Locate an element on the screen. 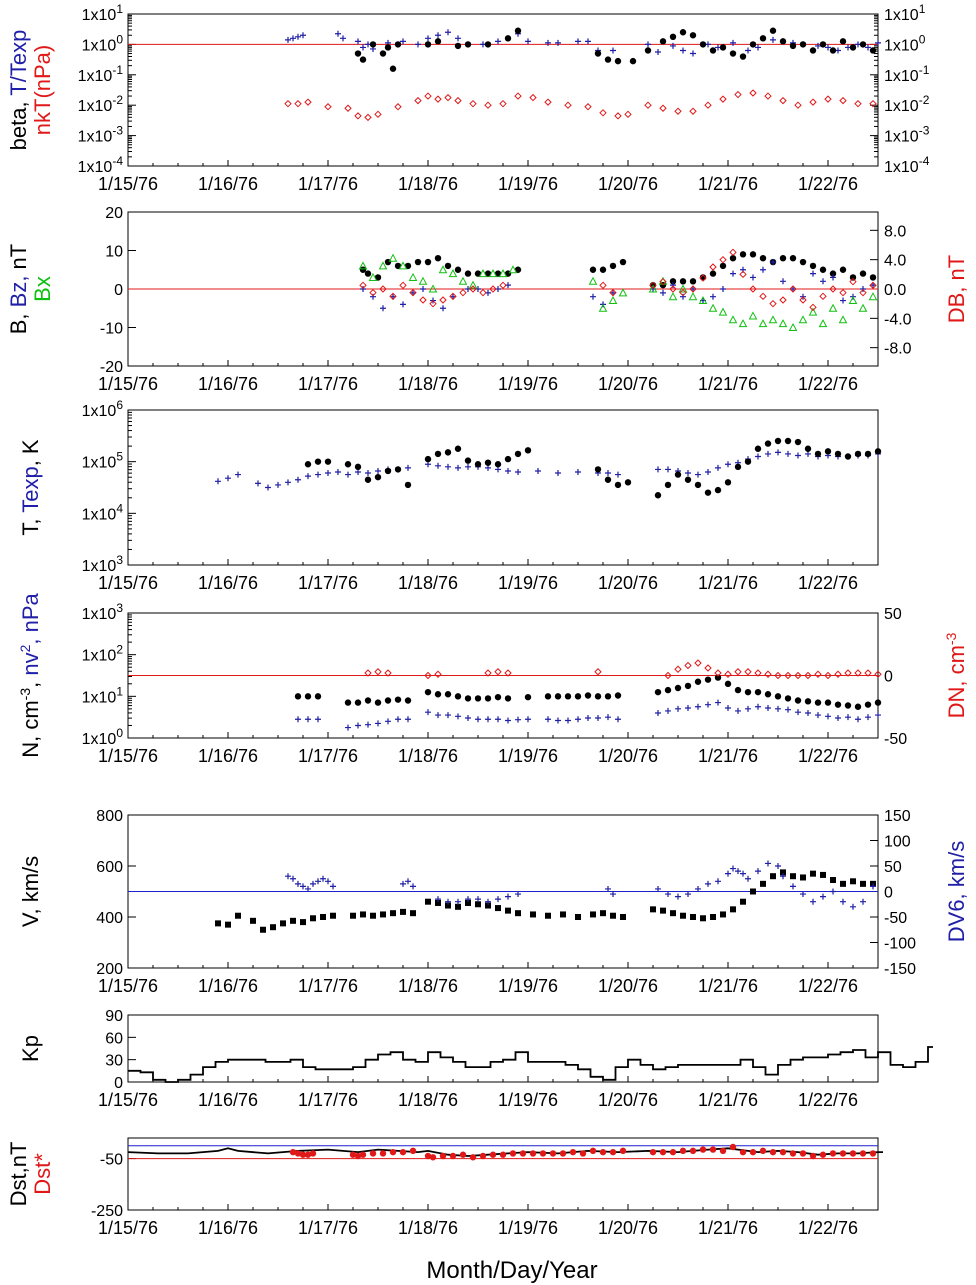 This screenshot has height=1285, width=976. y-tick-label: 1x100 is located at coordinates (103, 43).